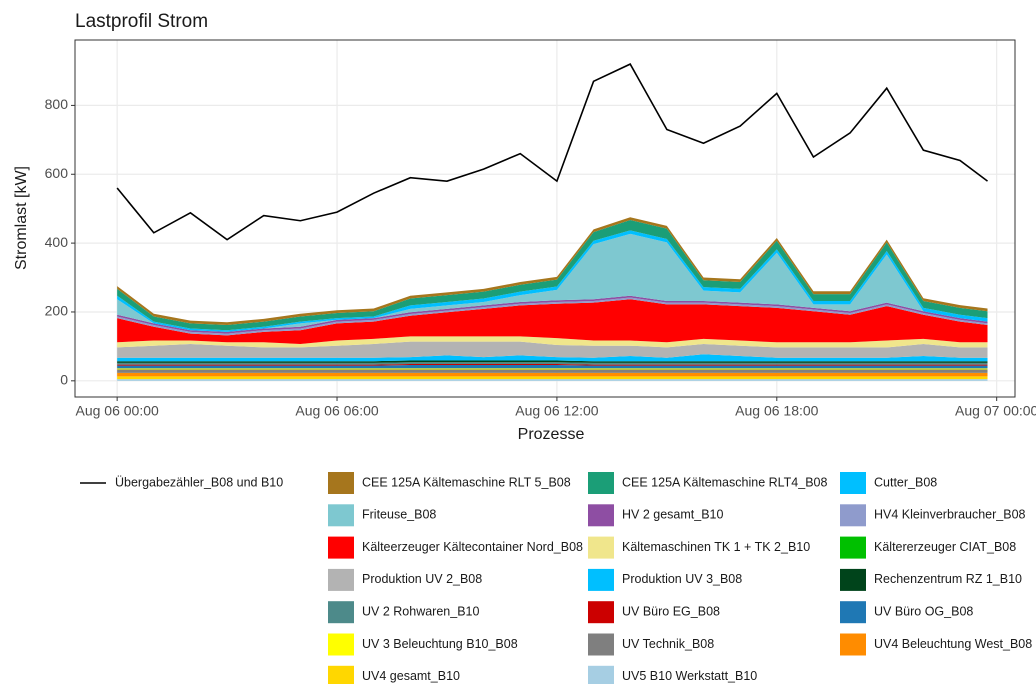 The image size is (1036, 684). I want to click on legend-label: Friteuse_B08, so click(399, 515).